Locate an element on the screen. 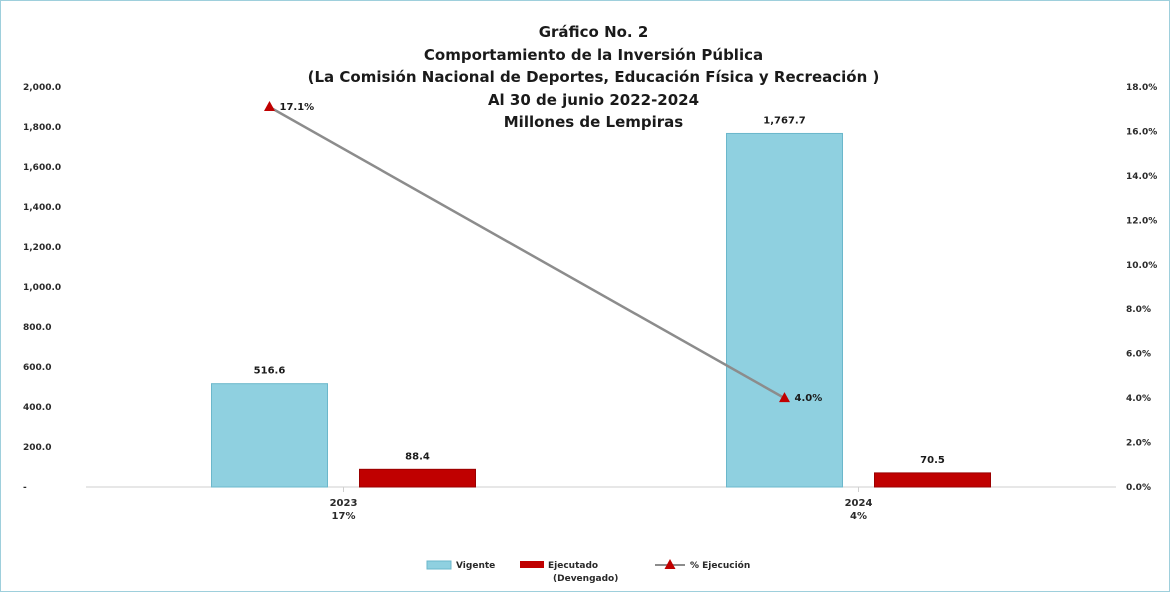 The height and width of the screenshot is (593, 1170). y-left-tick-label: 1,800.0 is located at coordinates (42, 128).